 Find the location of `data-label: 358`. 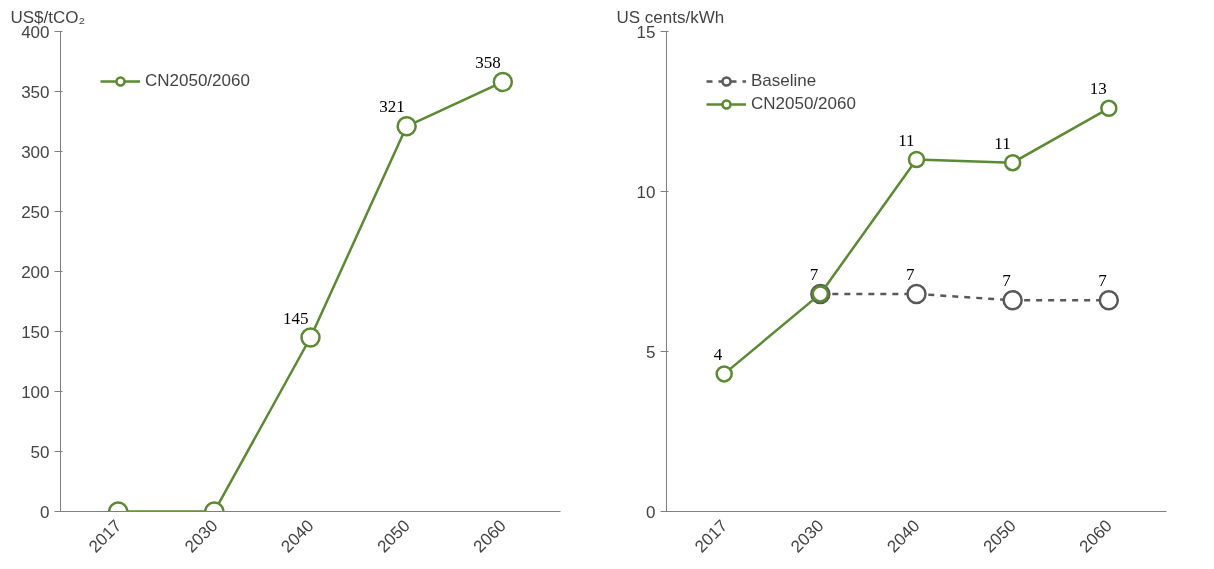

data-label: 358 is located at coordinates (488, 62).